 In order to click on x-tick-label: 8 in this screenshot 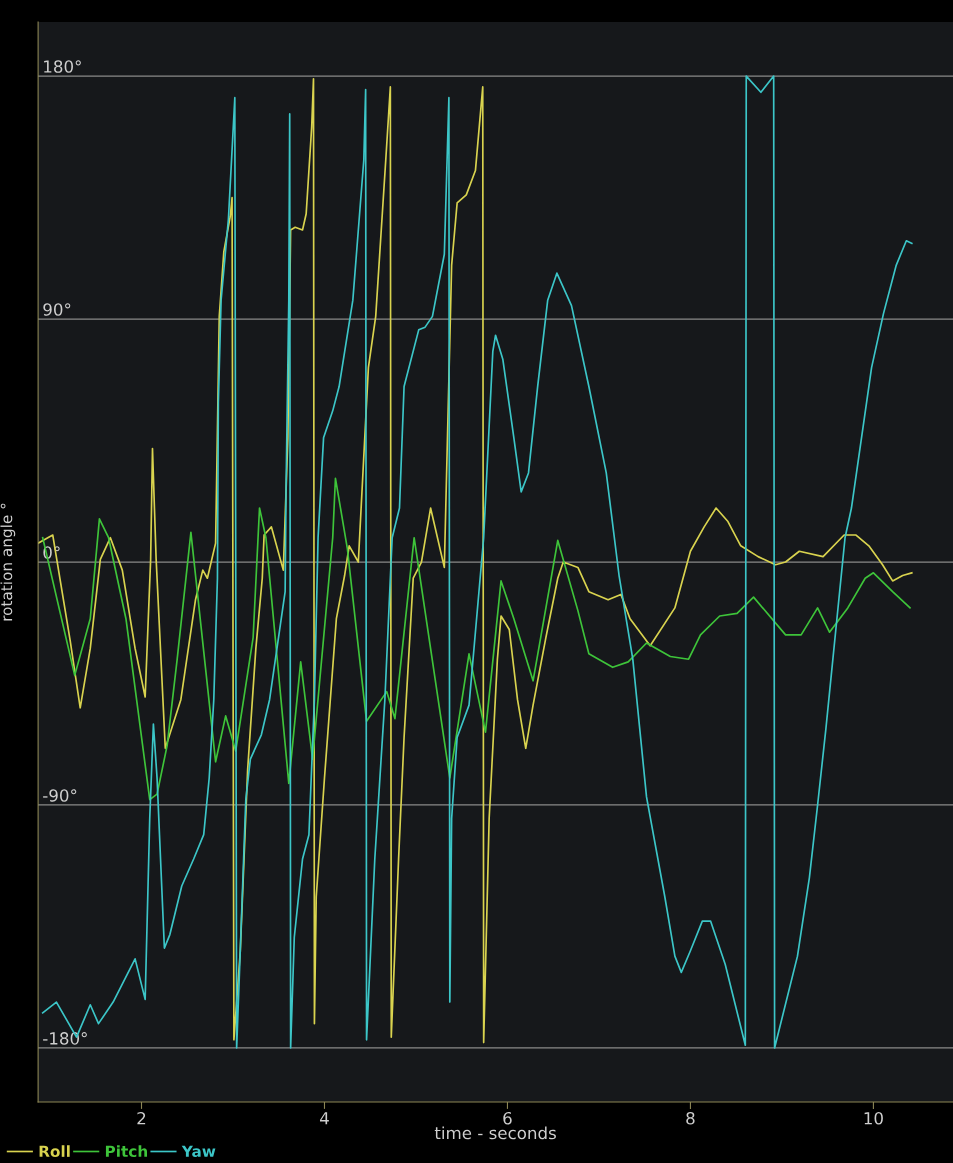, I will do `click(690, 1118)`.